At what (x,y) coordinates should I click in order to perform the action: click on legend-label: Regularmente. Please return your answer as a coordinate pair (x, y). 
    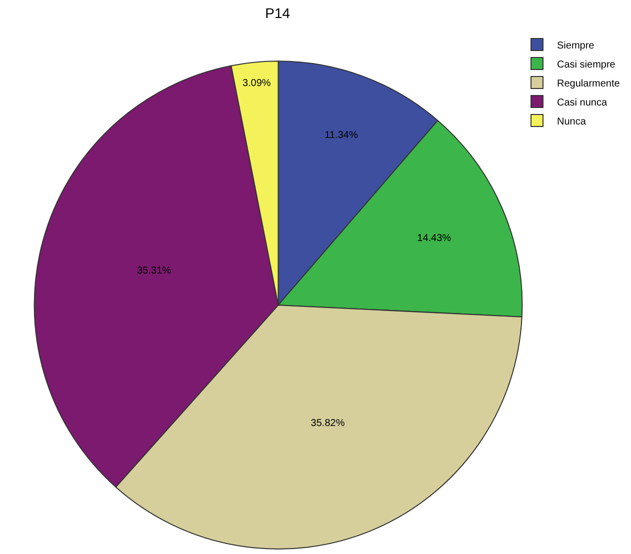
    Looking at the image, I should click on (588, 84).